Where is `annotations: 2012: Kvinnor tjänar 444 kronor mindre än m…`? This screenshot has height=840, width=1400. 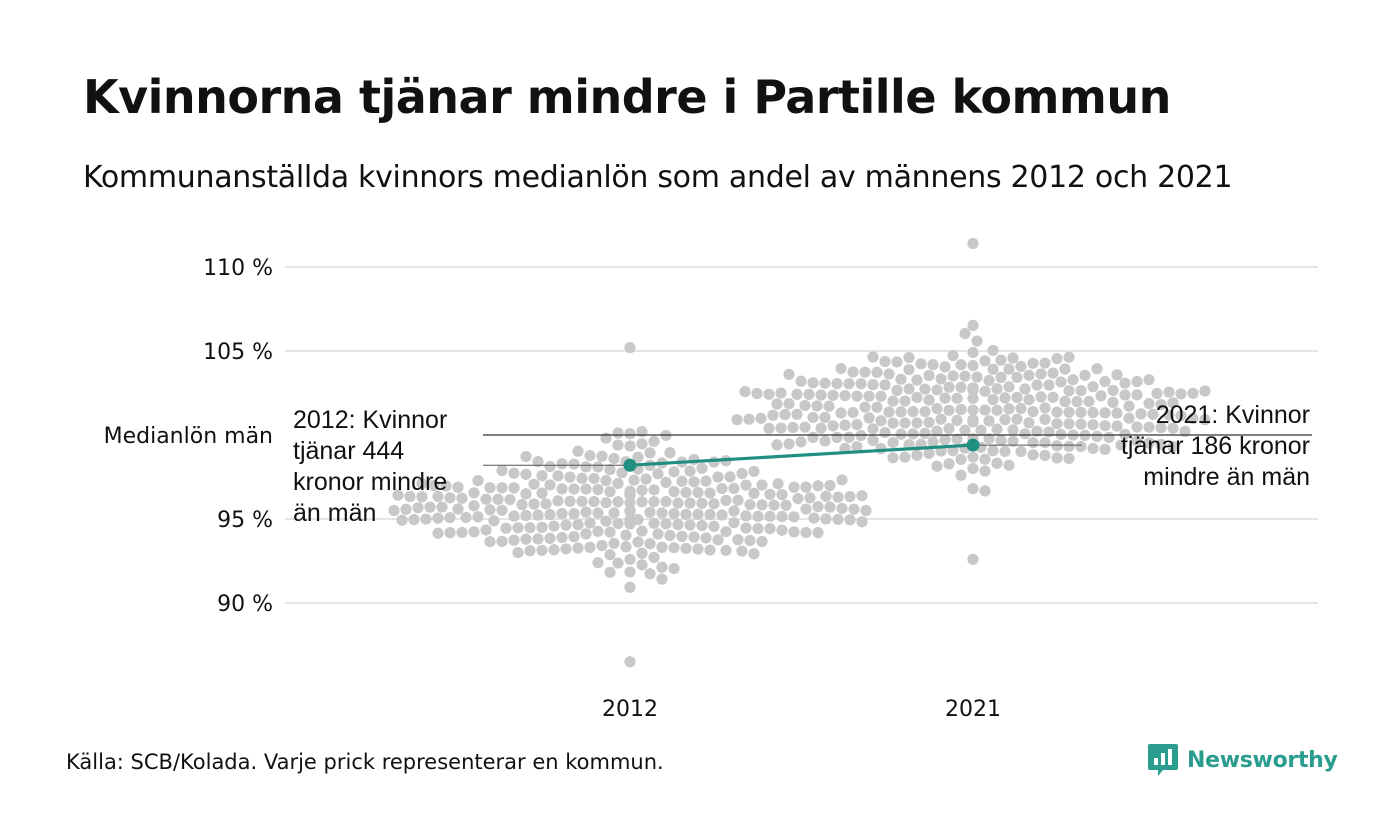
annotations: 2012: Kvinnor tjänar 444 kronor mindre än m… is located at coordinates (801, 464).